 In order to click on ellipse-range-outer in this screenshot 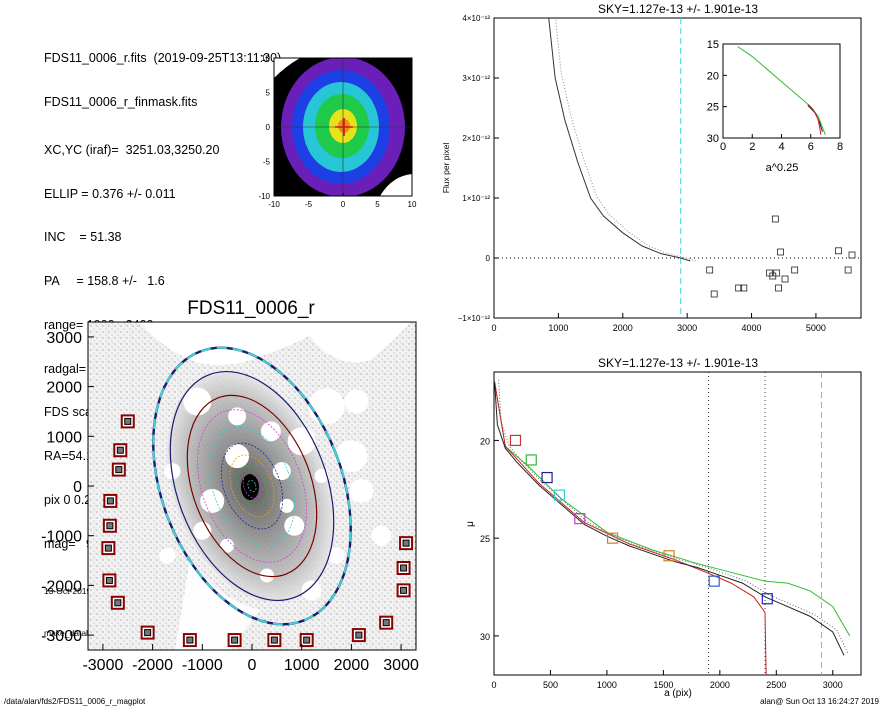, I will do `click(252, 486)`.